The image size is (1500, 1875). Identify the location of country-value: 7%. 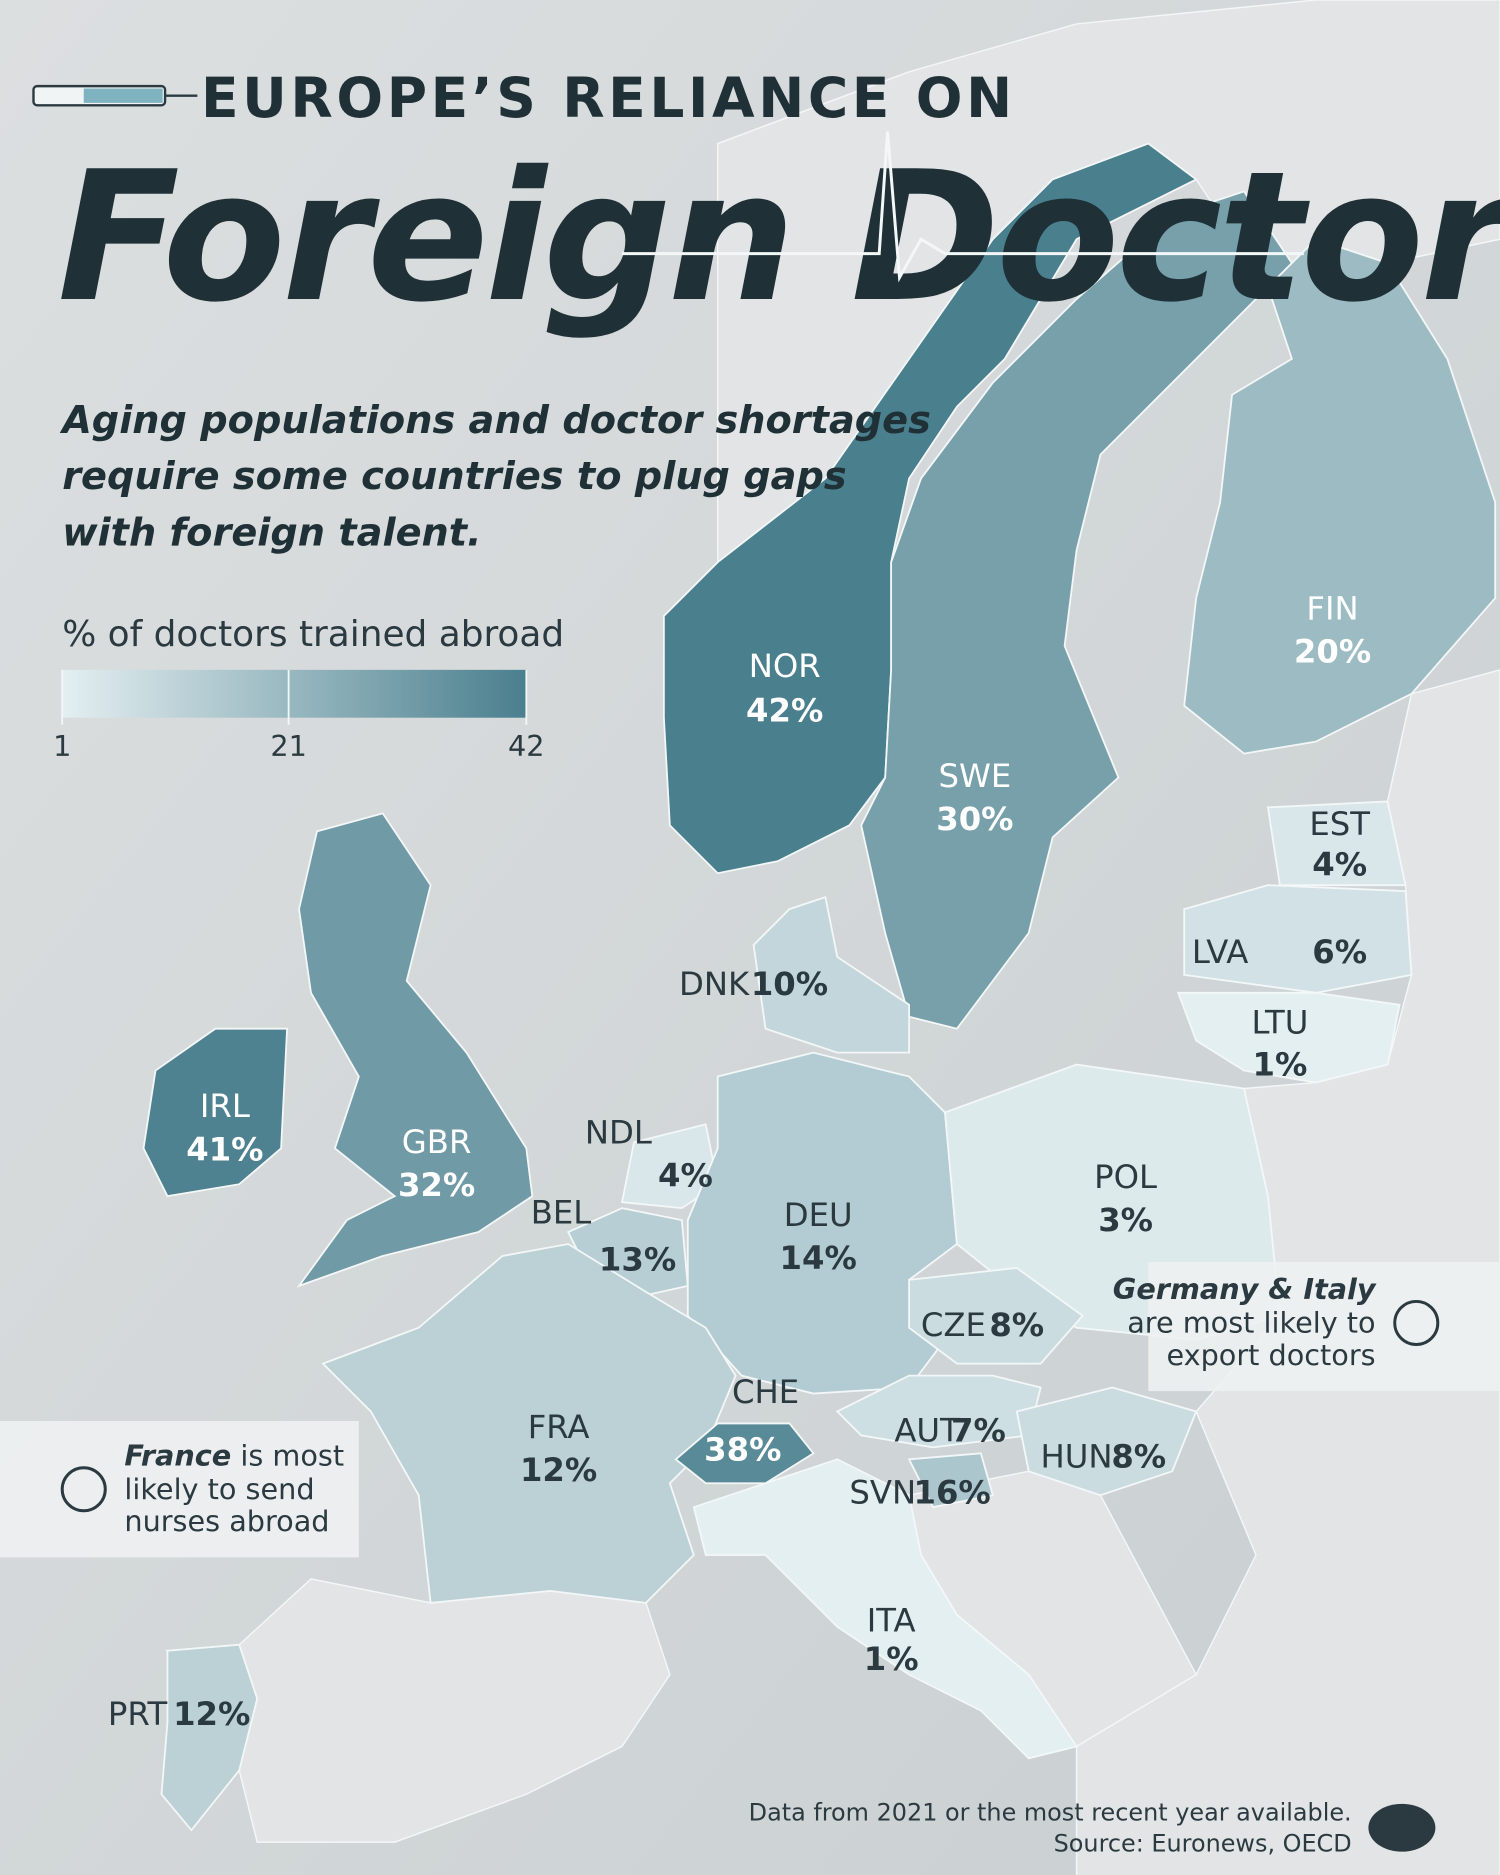
(978, 1430).